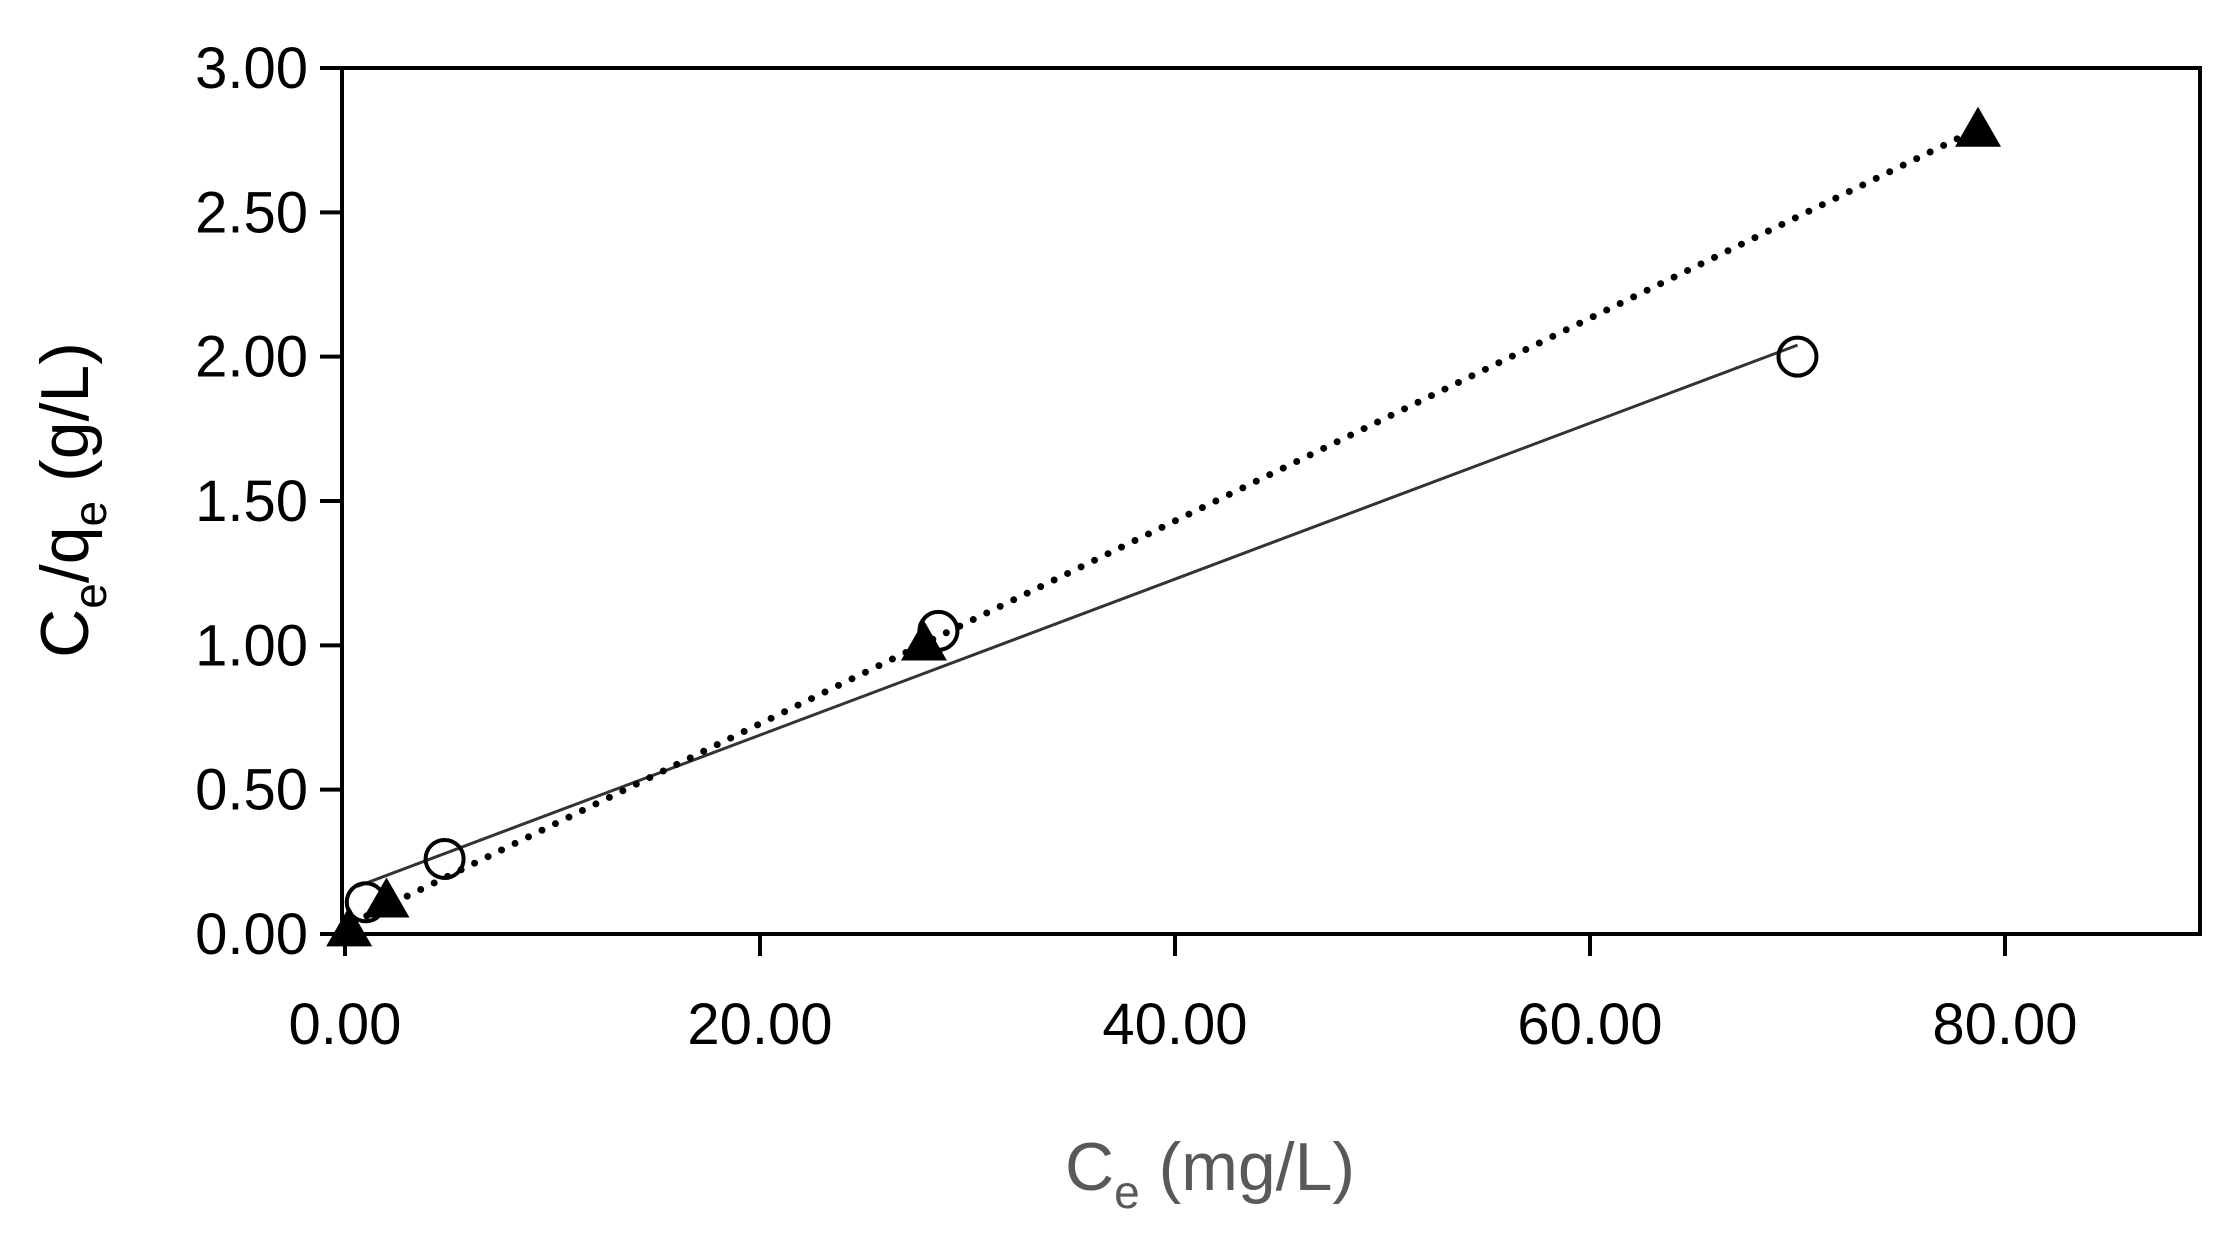 The width and height of the screenshot is (2222, 1240). What do you see at coordinates (759, 1024) in the screenshot?
I see `x-tick-label: 20.00` at bounding box center [759, 1024].